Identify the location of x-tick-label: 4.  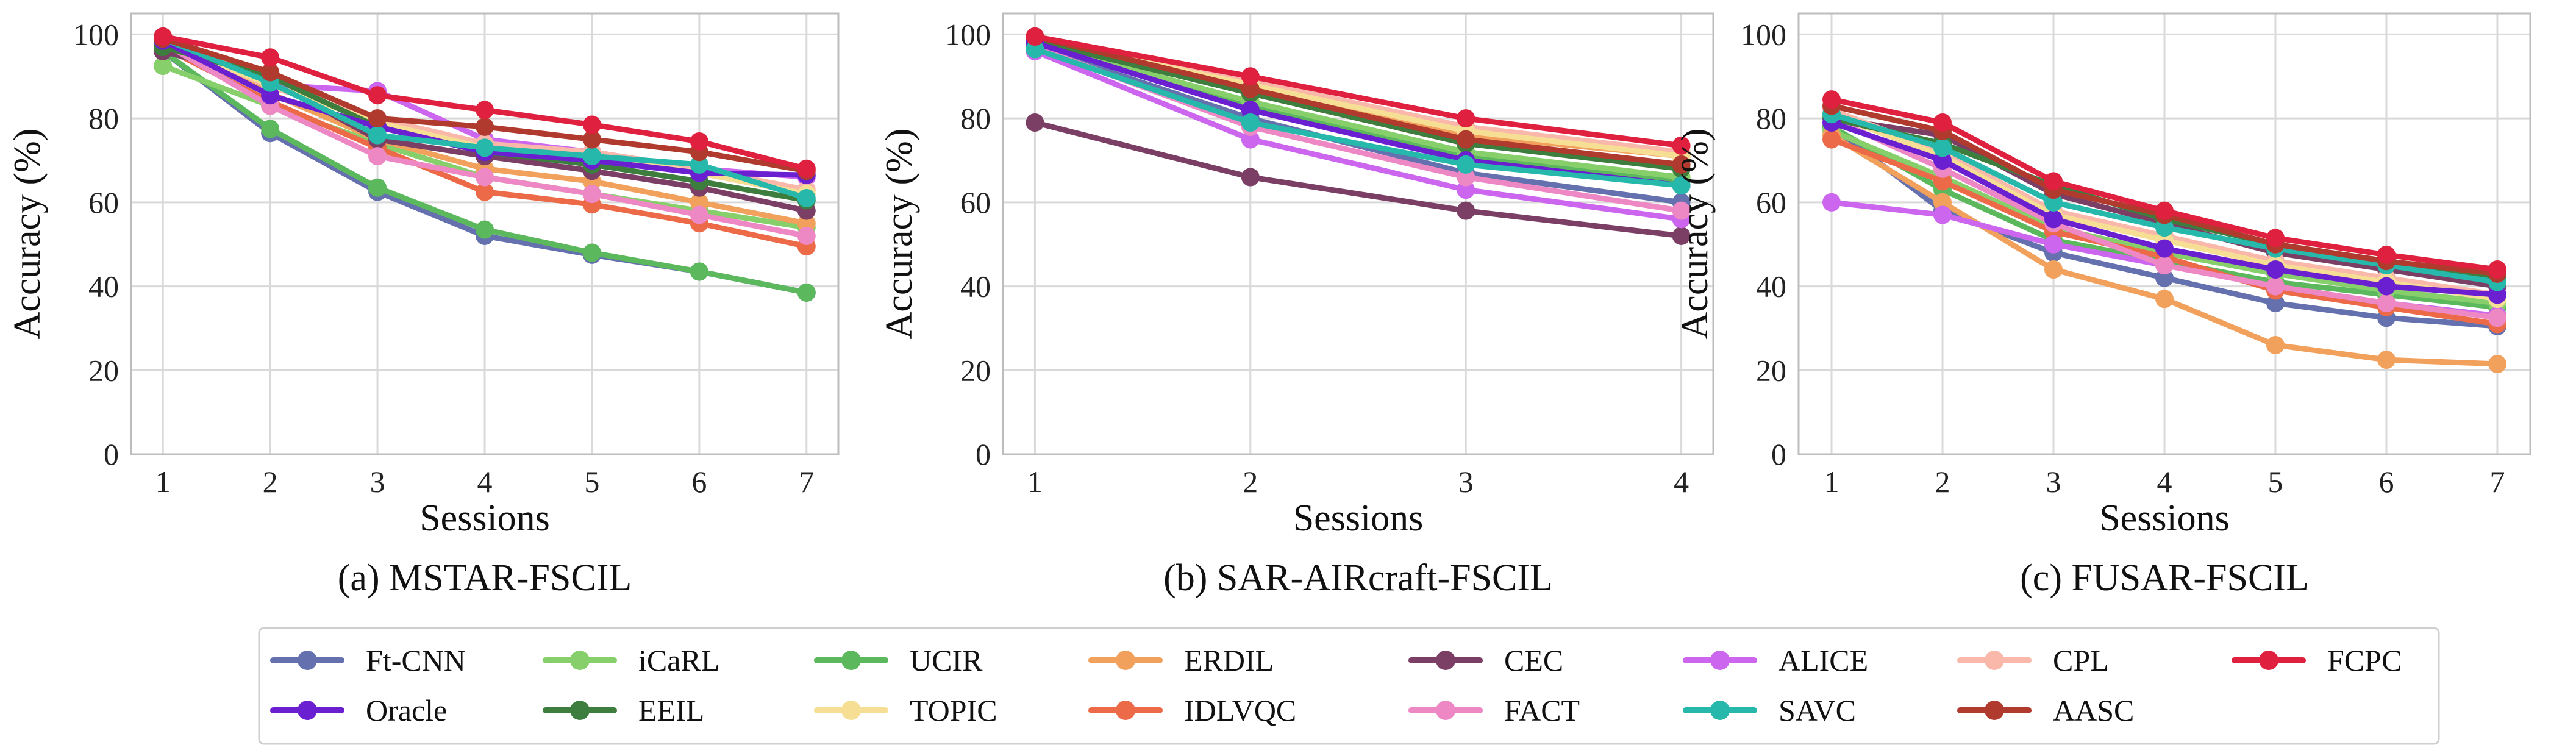
(1681, 482).